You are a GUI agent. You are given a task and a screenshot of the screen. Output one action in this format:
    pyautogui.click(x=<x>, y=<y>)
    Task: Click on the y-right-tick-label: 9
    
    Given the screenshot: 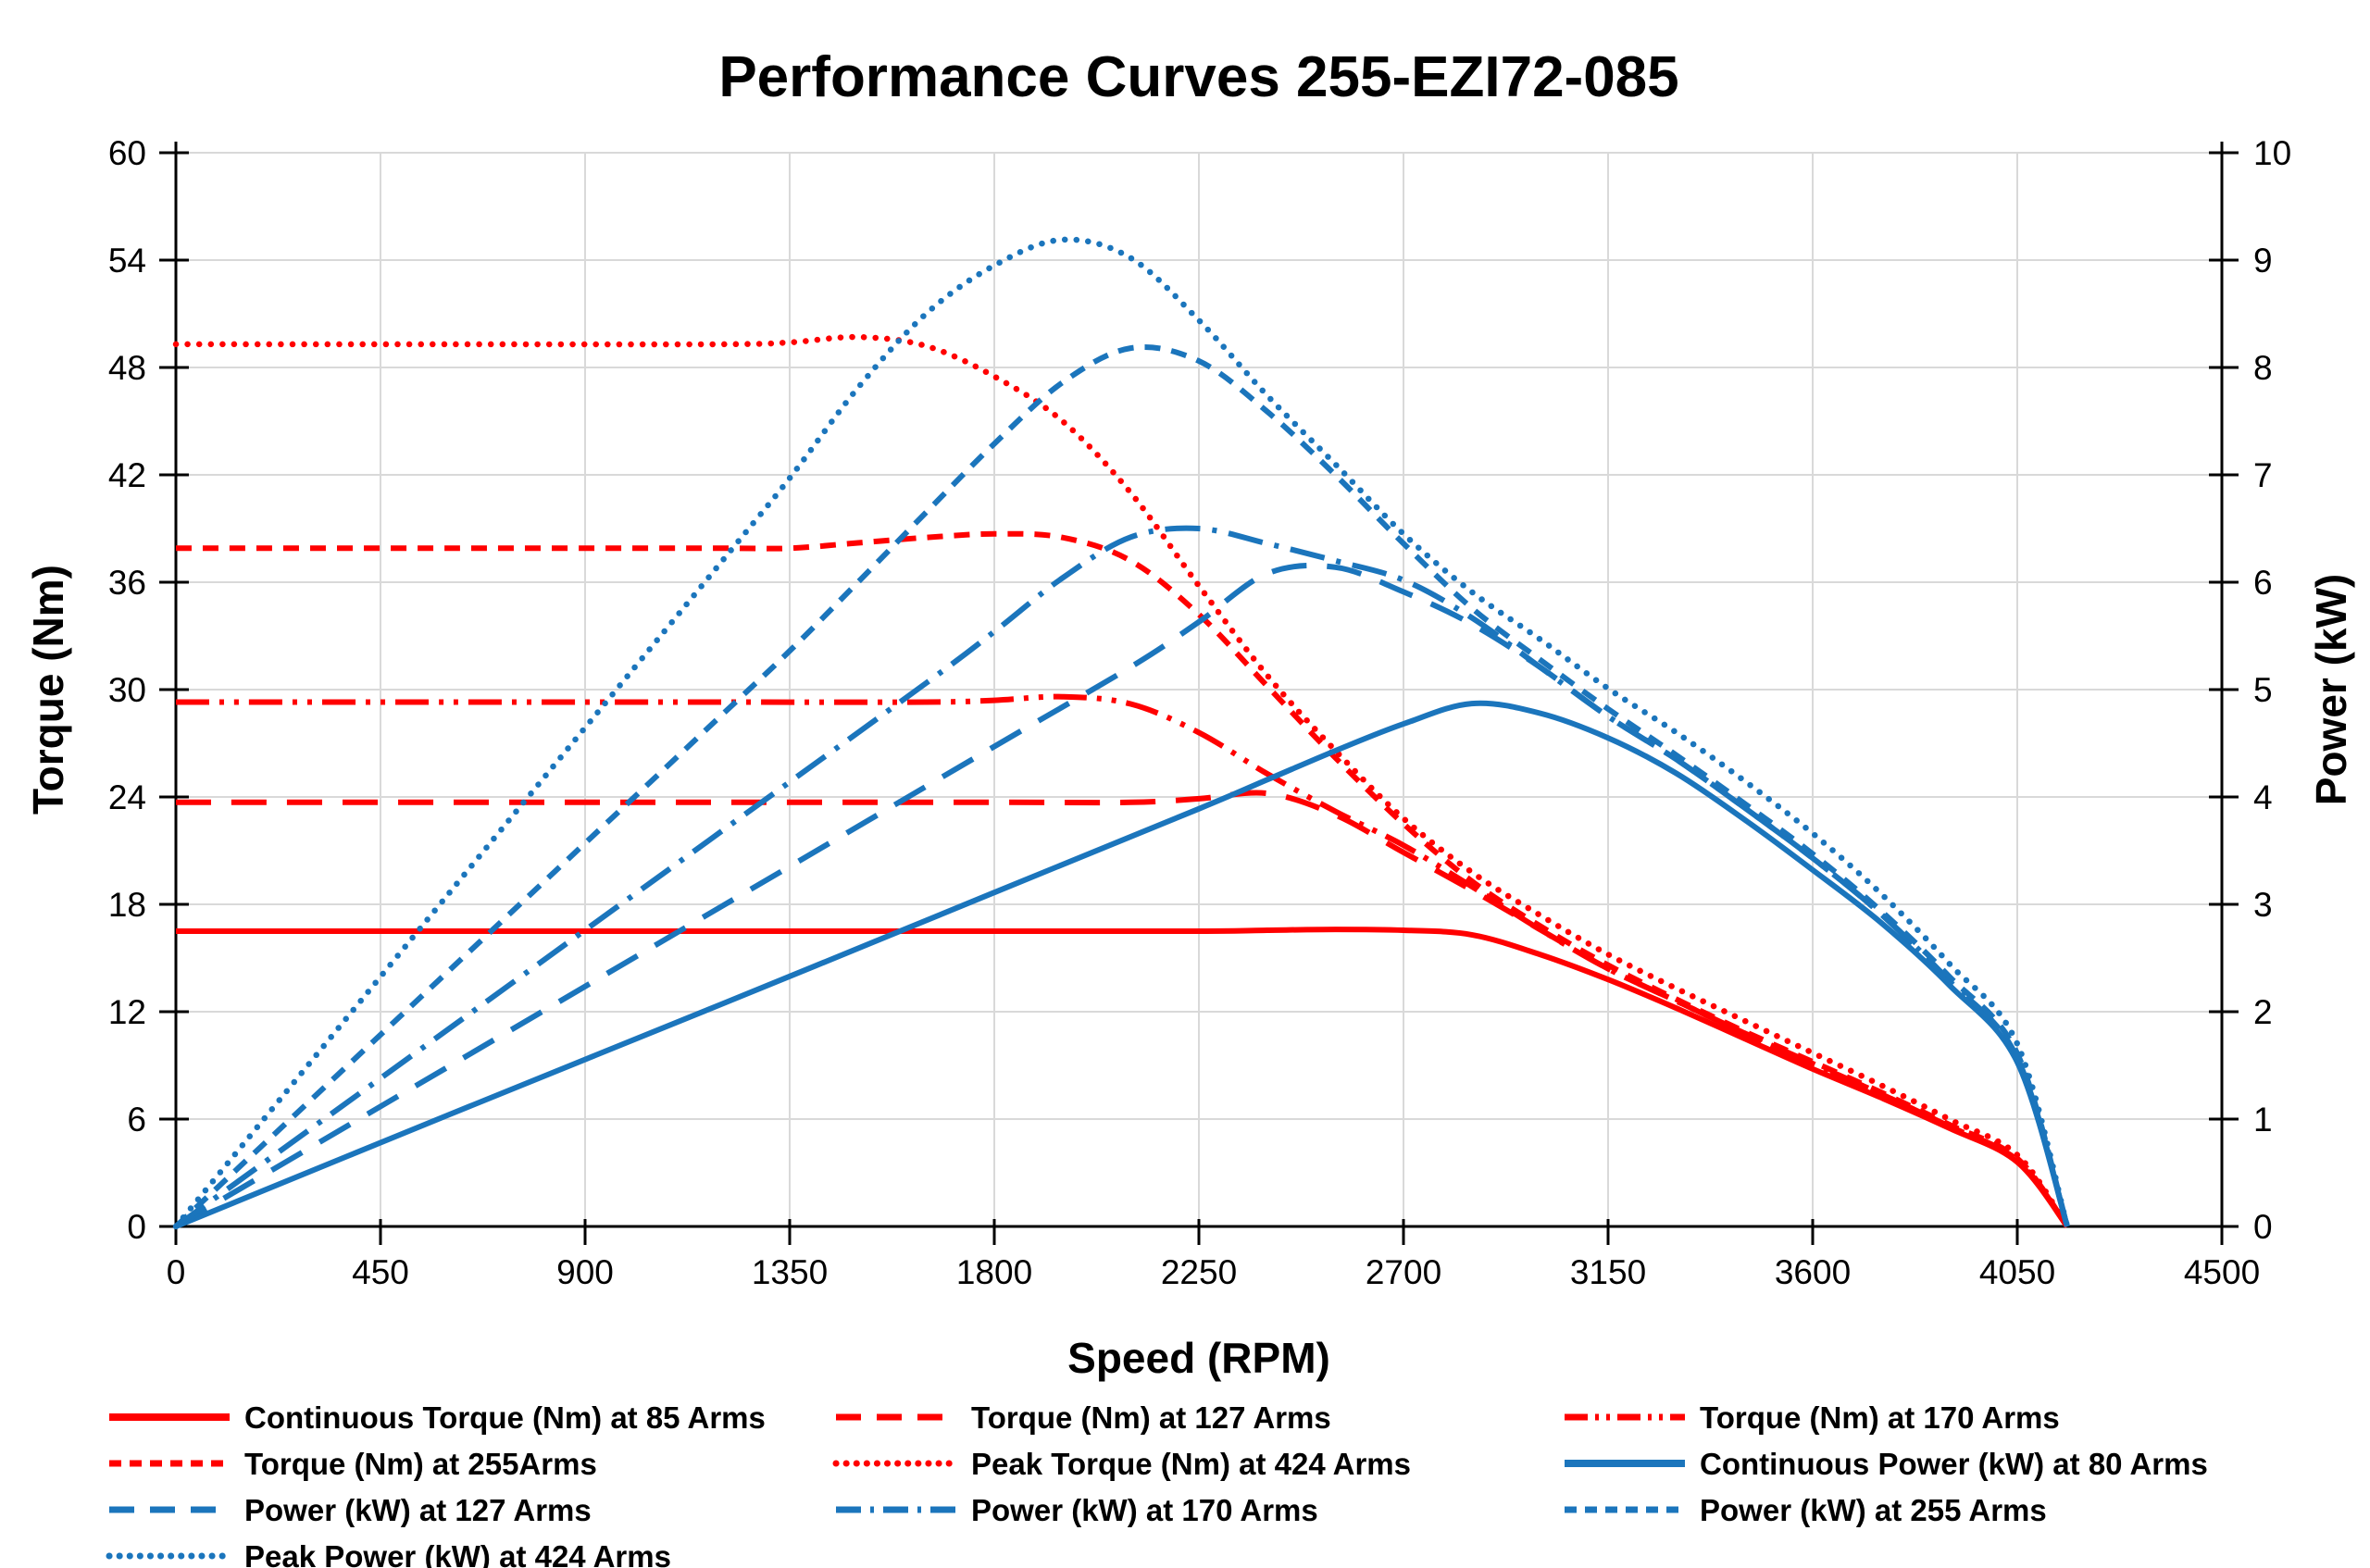 What is the action you would take?
    pyautogui.click(x=2263, y=261)
    